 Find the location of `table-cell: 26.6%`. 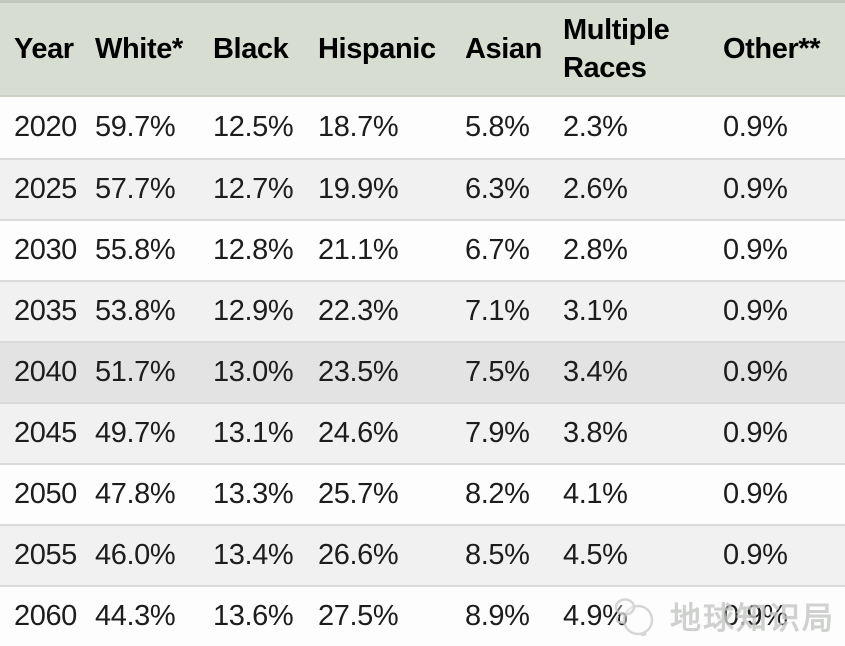

table-cell: 26.6% is located at coordinates (358, 555).